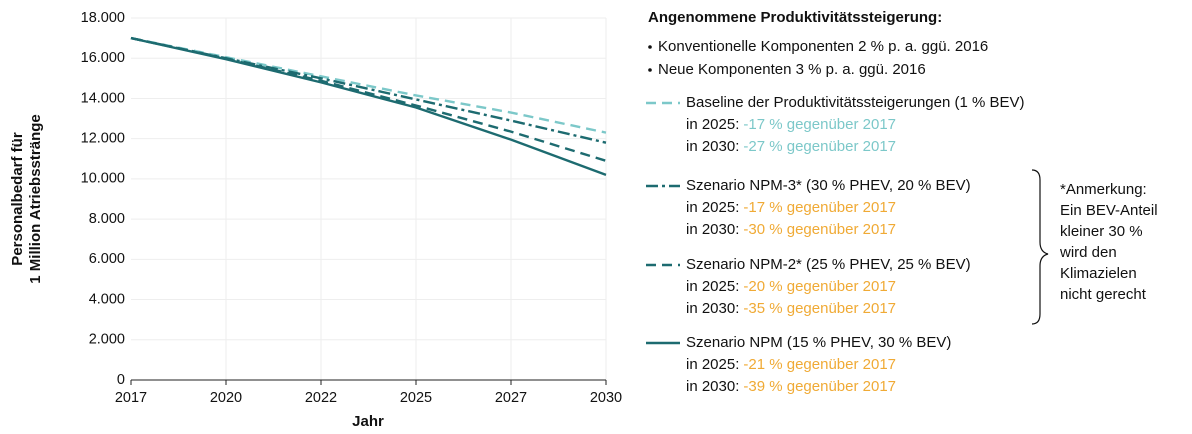  I want to click on y-tick-label: 14.000, so click(103, 98).